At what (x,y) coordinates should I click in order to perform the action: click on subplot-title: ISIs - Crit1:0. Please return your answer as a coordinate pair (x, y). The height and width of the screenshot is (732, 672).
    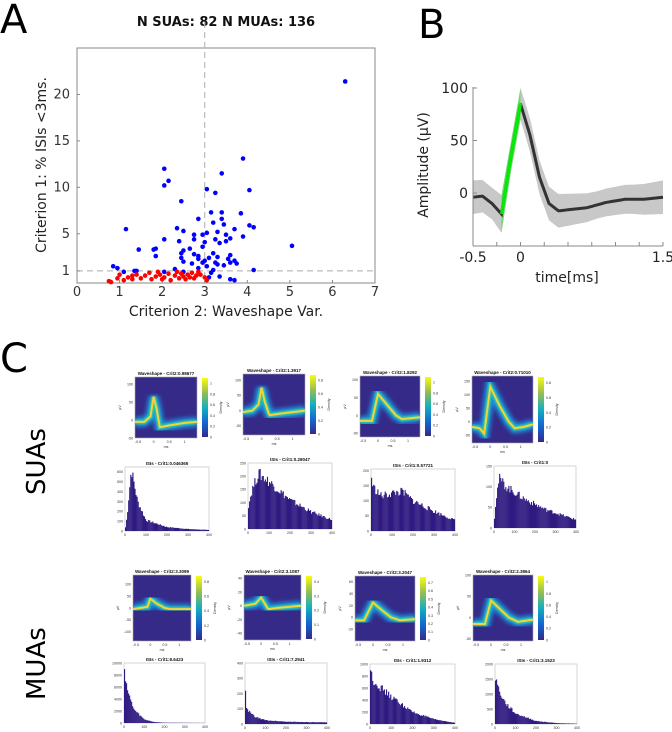
    Looking at the image, I should click on (535, 462).